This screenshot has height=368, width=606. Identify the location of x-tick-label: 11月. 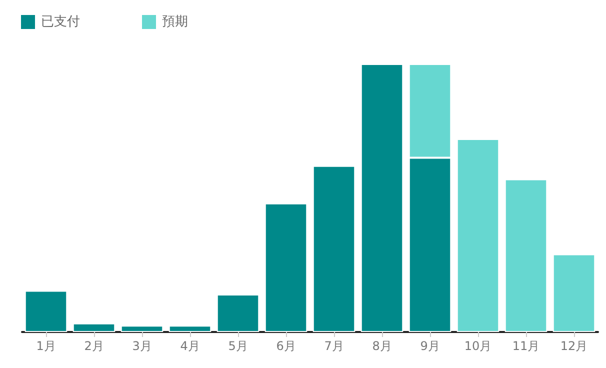
(526, 346).